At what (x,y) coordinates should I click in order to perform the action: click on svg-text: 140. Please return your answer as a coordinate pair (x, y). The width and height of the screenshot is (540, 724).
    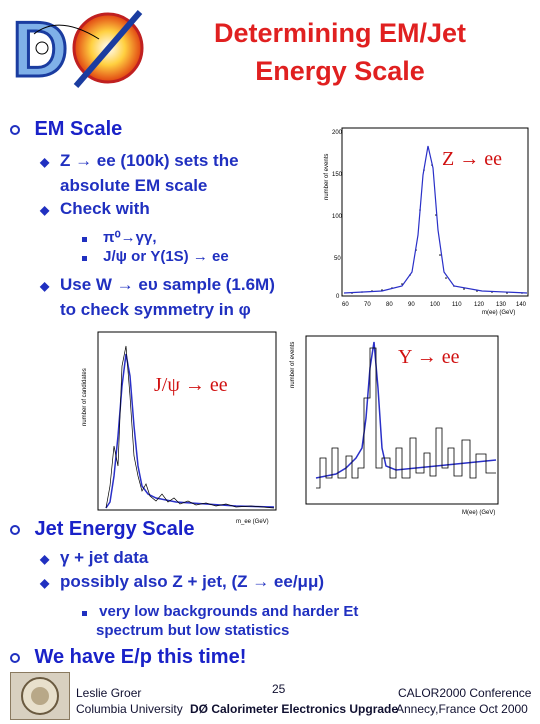
    Looking at the image, I should click on (521, 305).